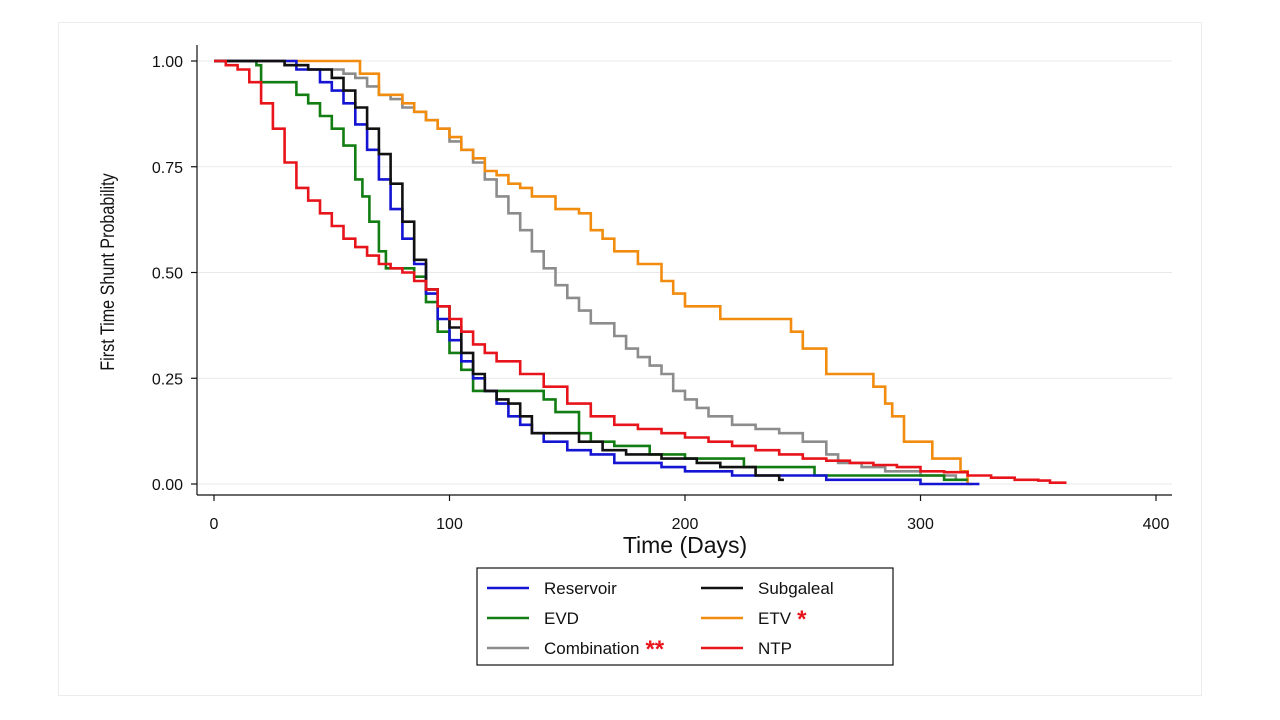 The width and height of the screenshot is (1280, 720). I want to click on y-tick-label: 0.25, so click(167, 379).